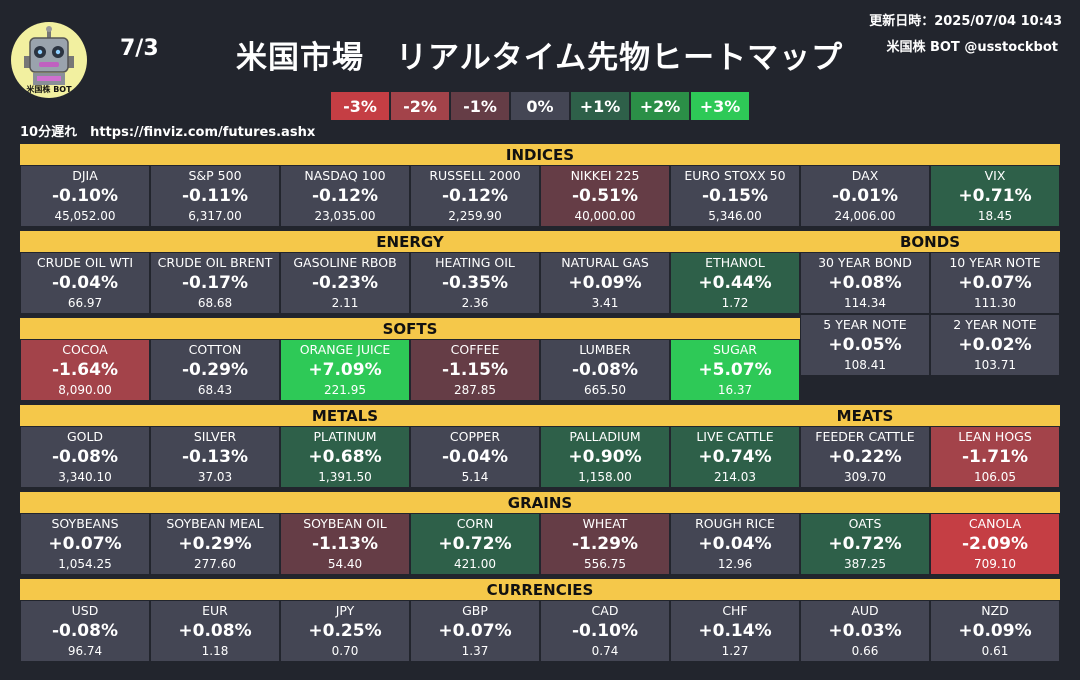 The width and height of the screenshot is (1080, 680). I want to click on percent-change: +0.44%, so click(735, 282).